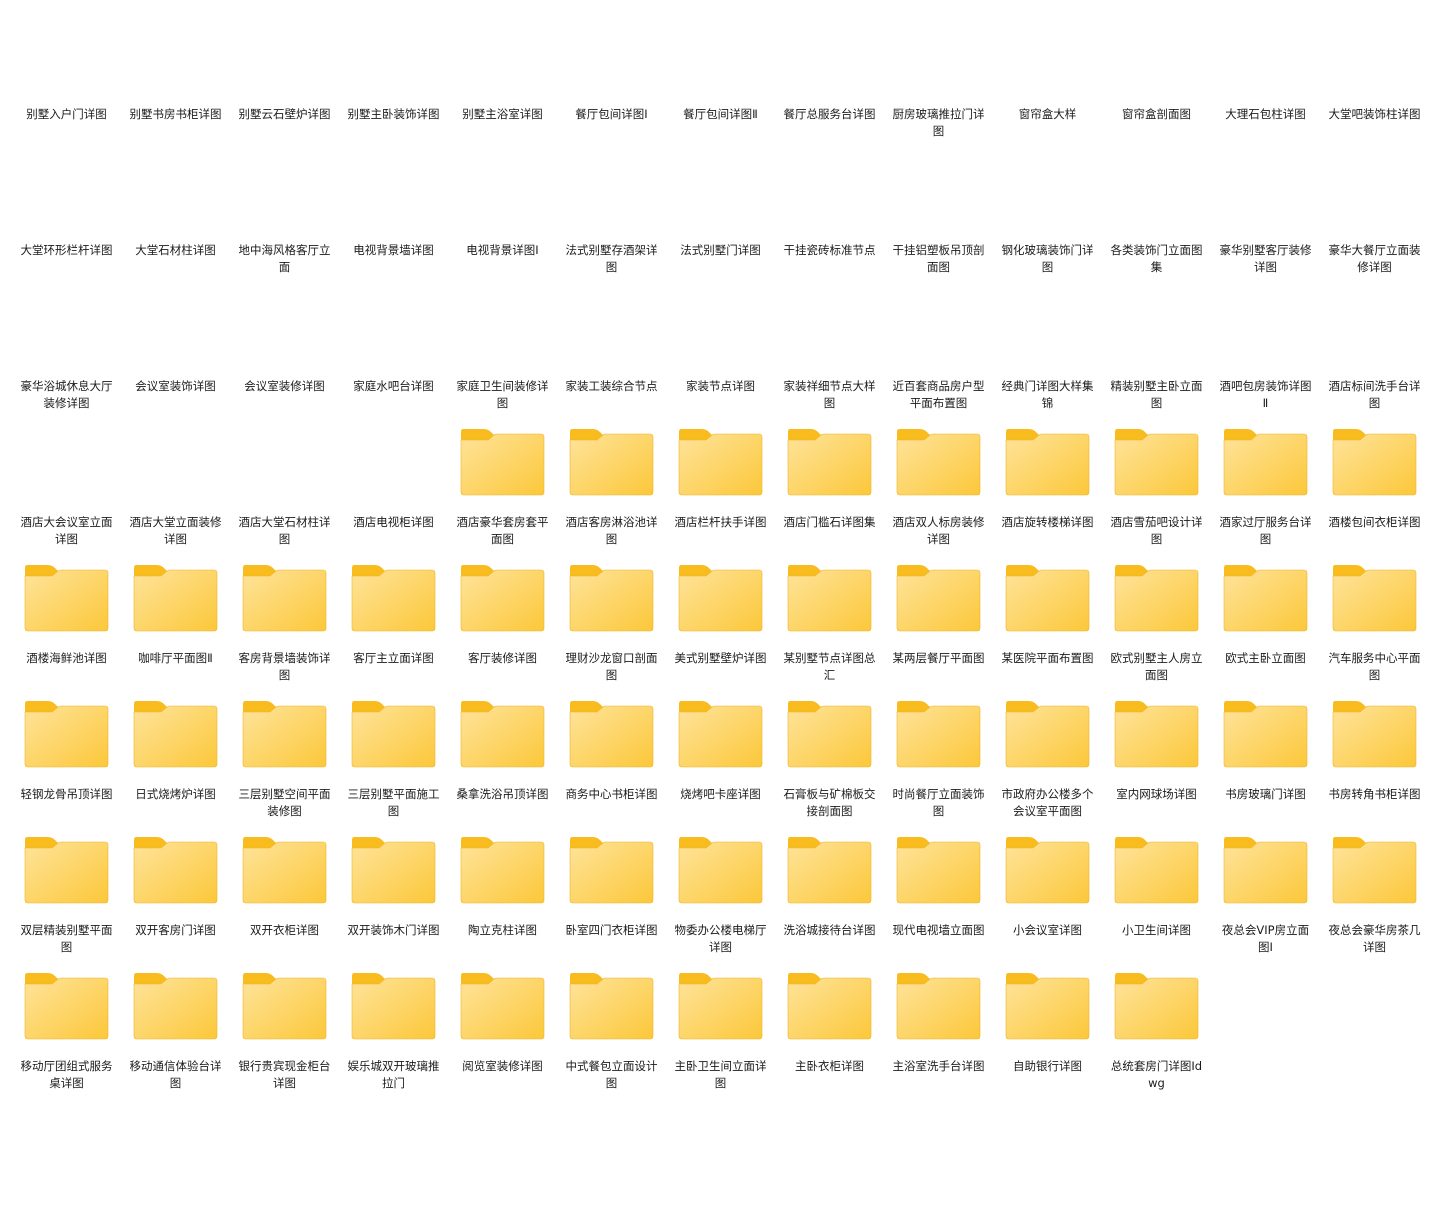 The width and height of the screenshot is (1441, 1225). What do you see at coordinates (393, 900) in the screenshot?
I see `folder-item: 双开装饰木门详图` at bounding box center [393, 900].